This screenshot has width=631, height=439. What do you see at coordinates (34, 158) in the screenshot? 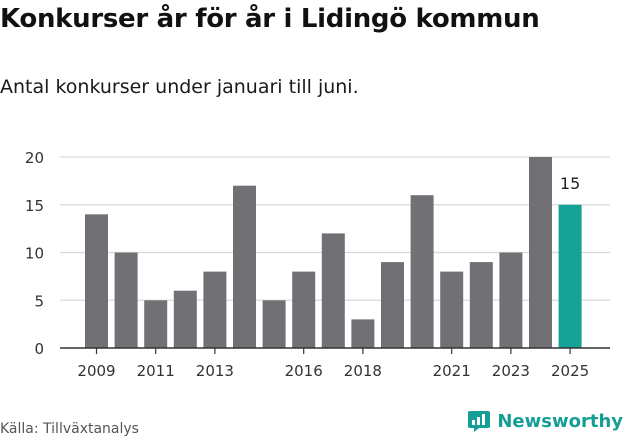
I see `y-tick-label: 20` at bounding box center [34, 158].